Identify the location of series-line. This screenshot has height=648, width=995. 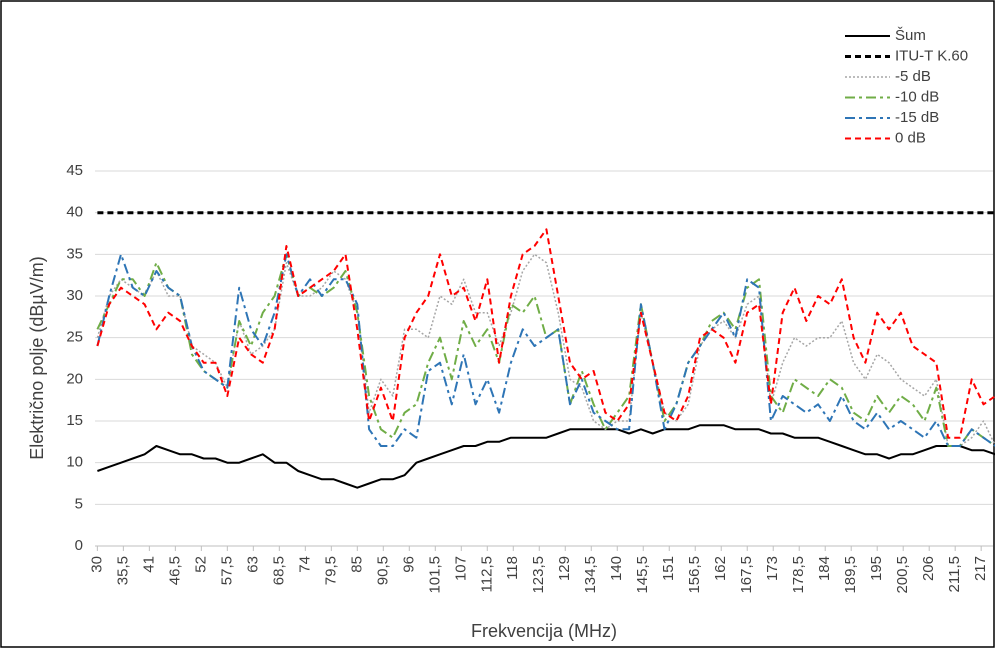
(546, 456).